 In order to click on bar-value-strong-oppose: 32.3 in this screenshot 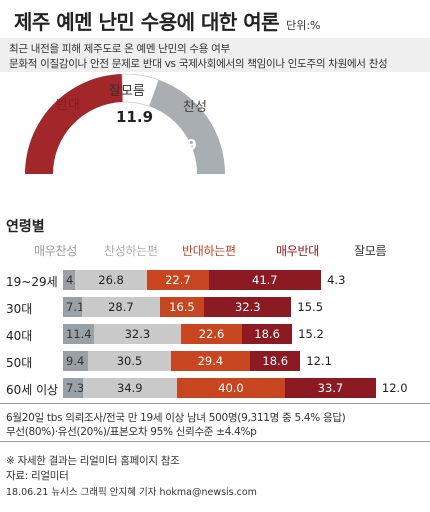, I will do `click(248, 307)`.